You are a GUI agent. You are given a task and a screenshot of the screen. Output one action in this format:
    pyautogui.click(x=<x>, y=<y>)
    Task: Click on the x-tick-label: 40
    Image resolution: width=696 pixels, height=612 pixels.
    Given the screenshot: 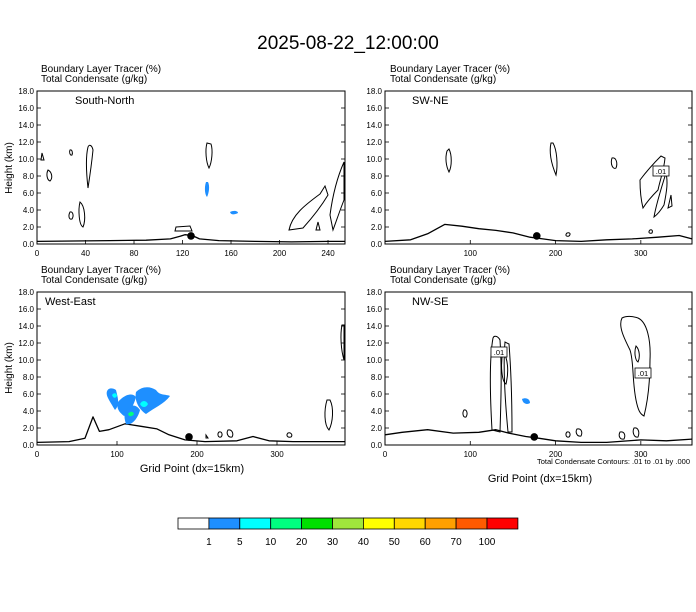 What is the action you would take?
    pyautogui.click(x=85, y=253)
    